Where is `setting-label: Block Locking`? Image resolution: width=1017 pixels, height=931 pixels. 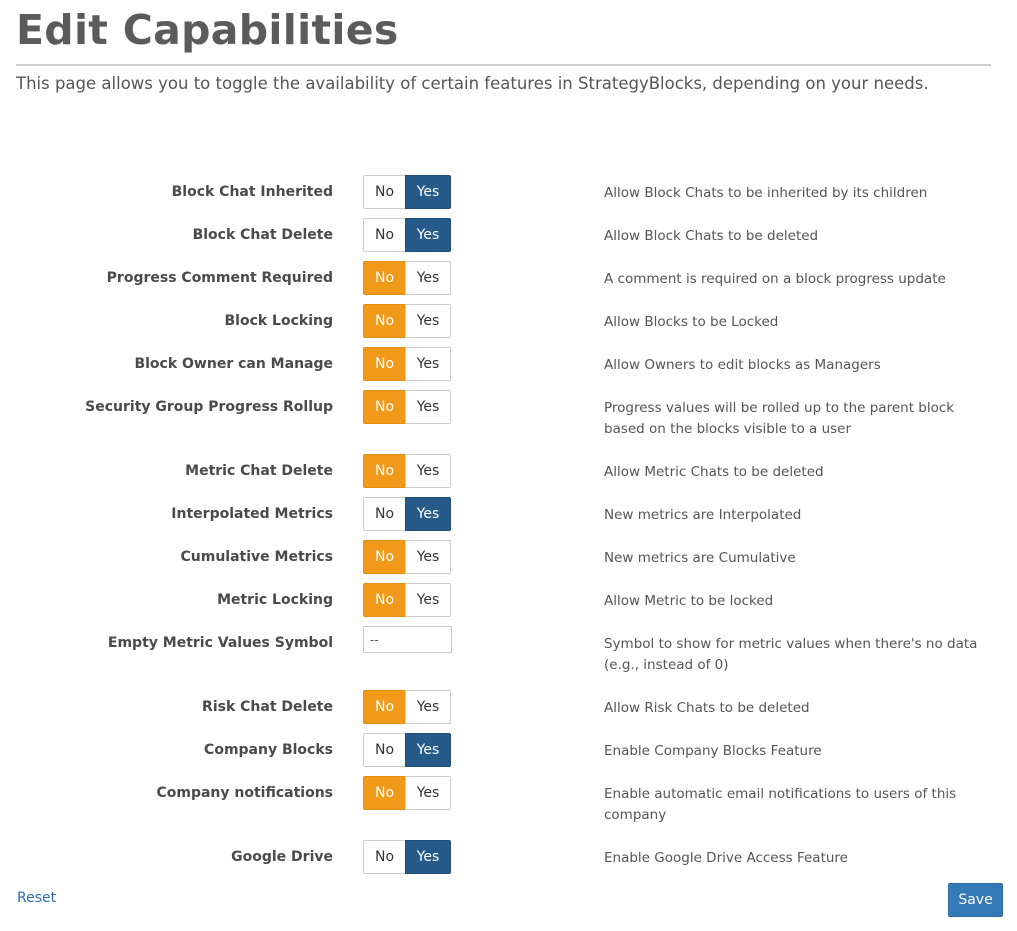
setting-label: Block Locking is located at coordinates (278, 321).